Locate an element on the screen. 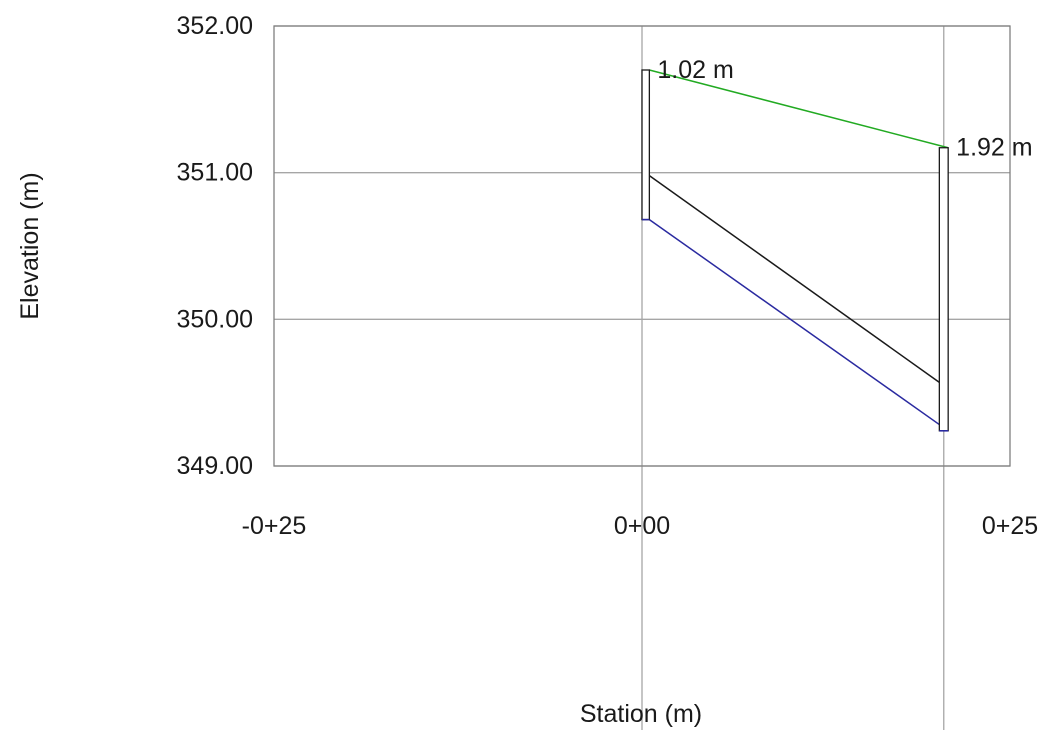  structures is located at coordinates (795, 250).